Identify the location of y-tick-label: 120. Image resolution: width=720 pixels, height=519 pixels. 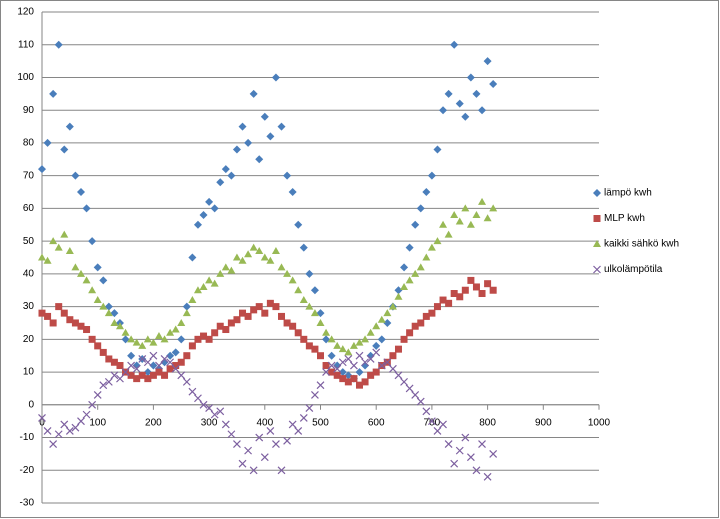
(25, 12).